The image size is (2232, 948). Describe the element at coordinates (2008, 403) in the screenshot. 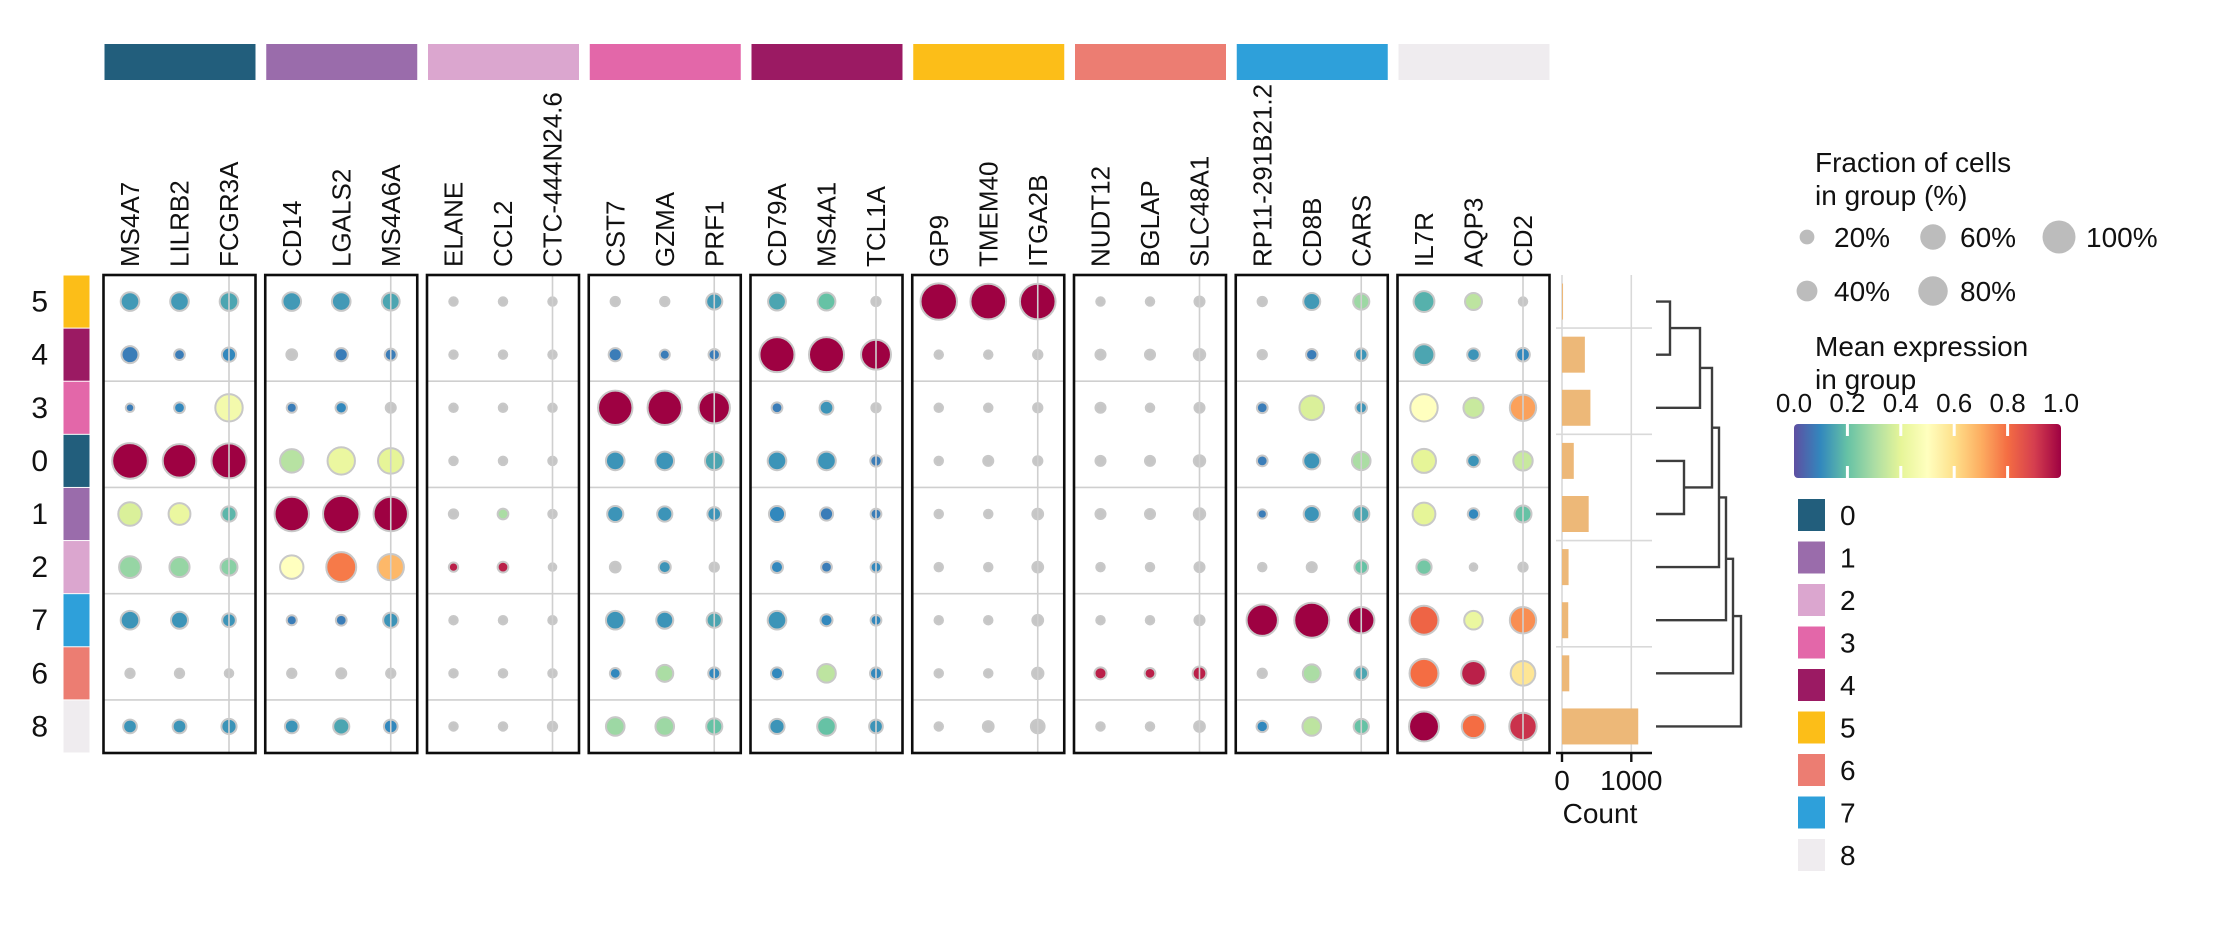

I see `colorbar-tick-label: 0.8` at that location.